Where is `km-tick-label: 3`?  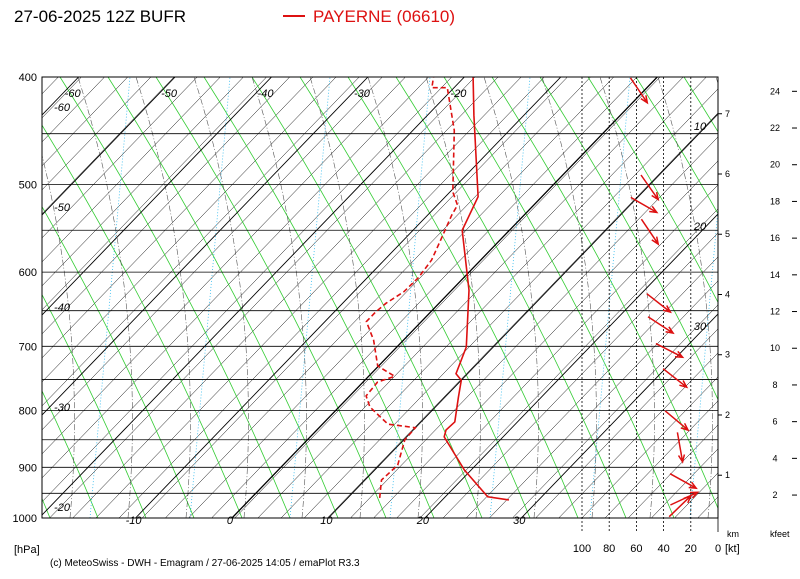 km-tick-label: 3 is located at coordinates (727, 355).